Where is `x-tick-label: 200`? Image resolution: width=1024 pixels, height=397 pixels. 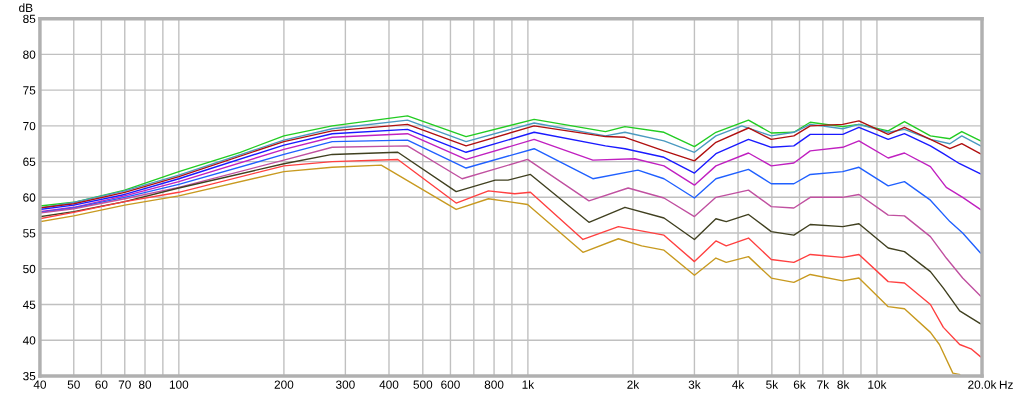
x-tick-label: 200 is located at coordinates (284, 384).